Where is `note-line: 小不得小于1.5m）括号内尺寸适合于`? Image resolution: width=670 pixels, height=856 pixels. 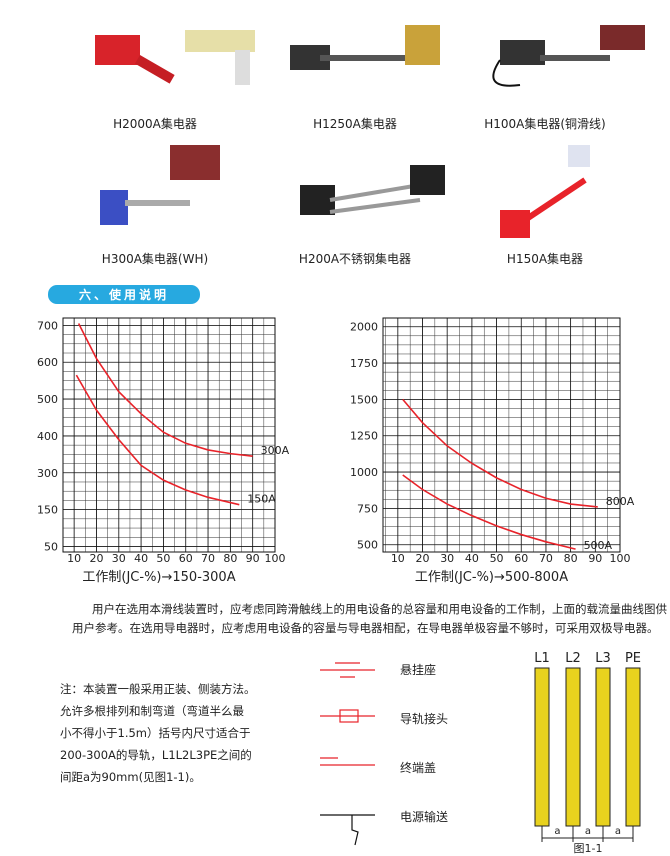
note-line: 小不得小于1.5m）括号内尺寸适合于 is located at coordinates (155, 733).